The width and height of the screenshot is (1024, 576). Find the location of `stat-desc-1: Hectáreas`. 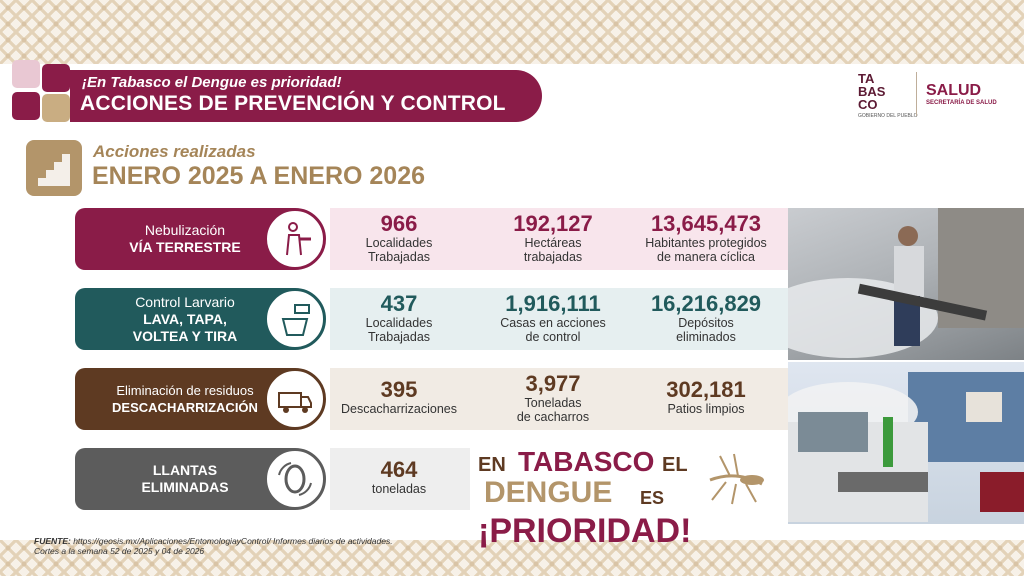

stat-desc-1: Hectáreas is located at coordinates (553, 243).